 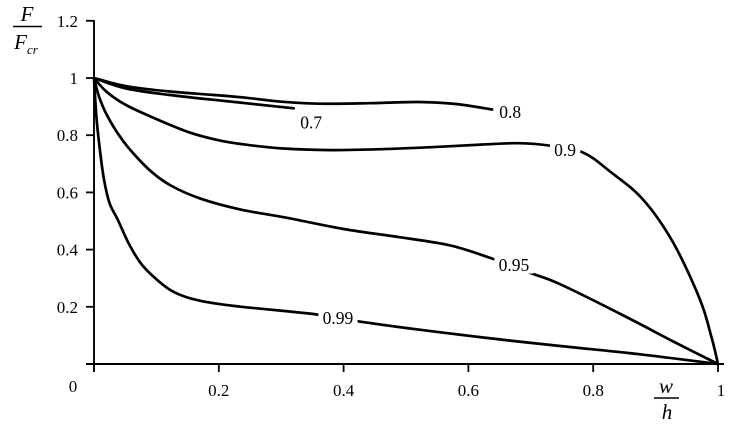 I want to click on series-label-0-9: 0.9, so click(x=565, y=150).